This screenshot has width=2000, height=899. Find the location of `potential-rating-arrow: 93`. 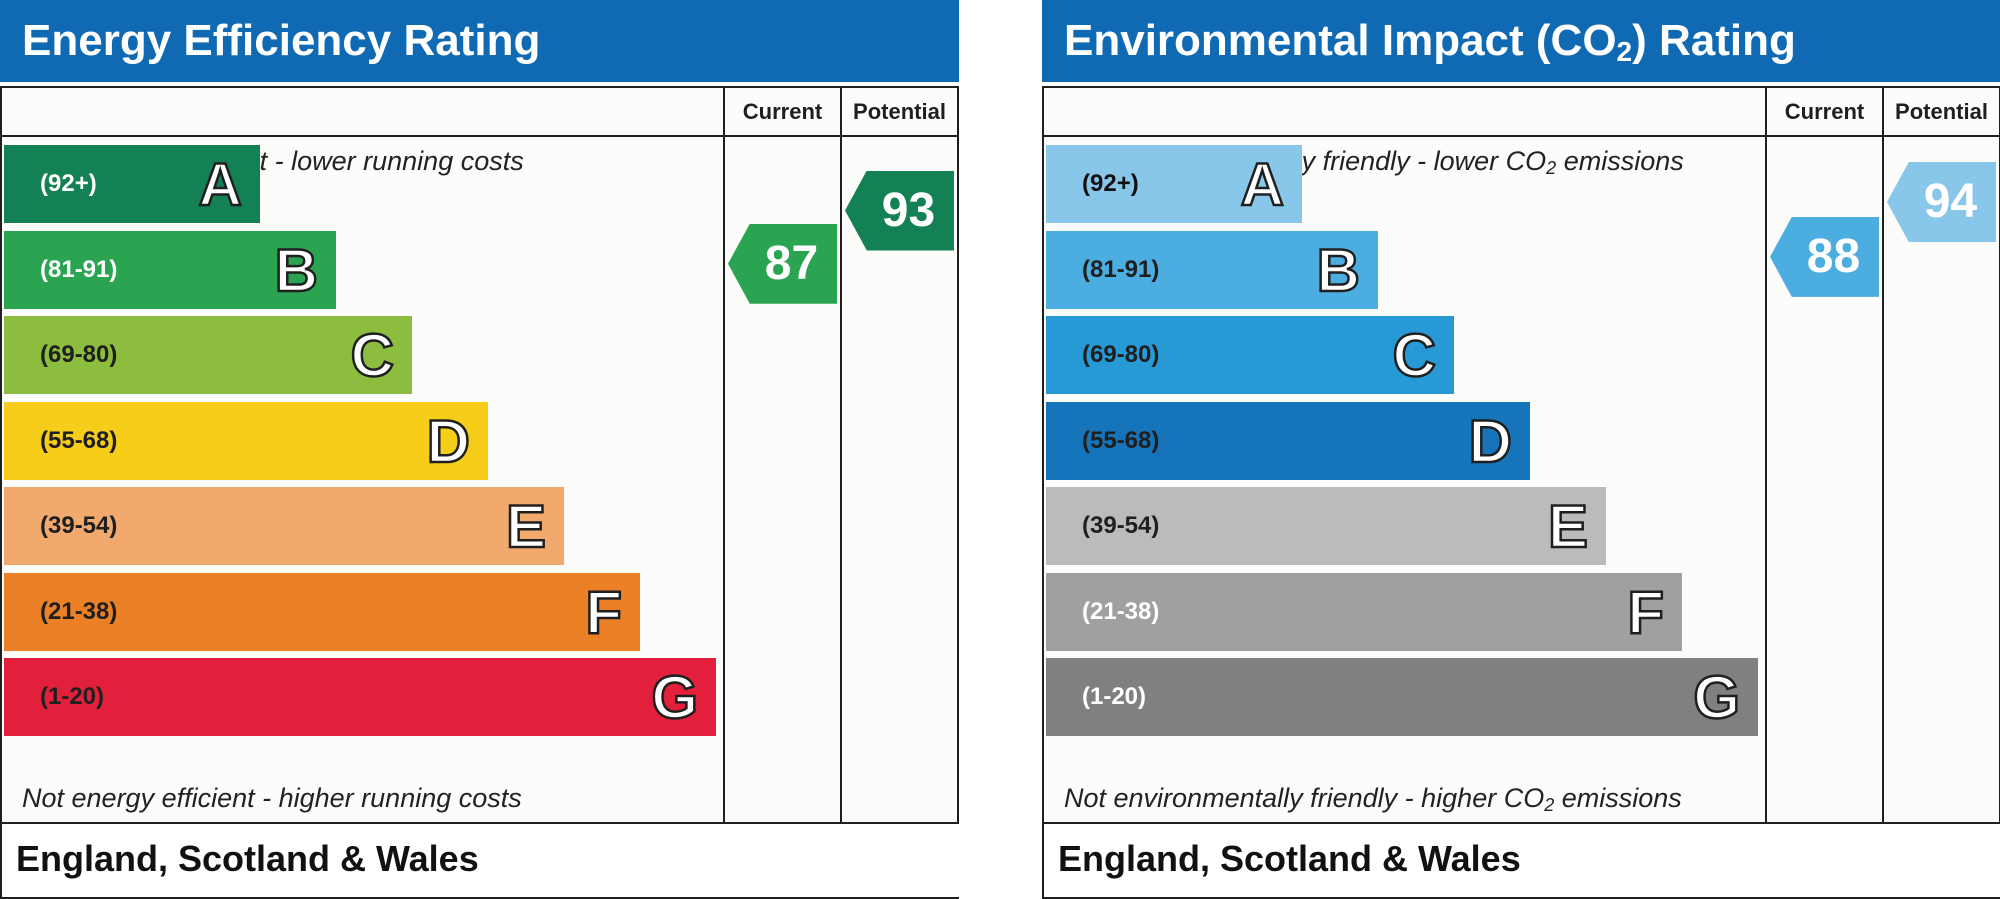

potential-rating-arrow: 93 is located at coordinates (899, 210).